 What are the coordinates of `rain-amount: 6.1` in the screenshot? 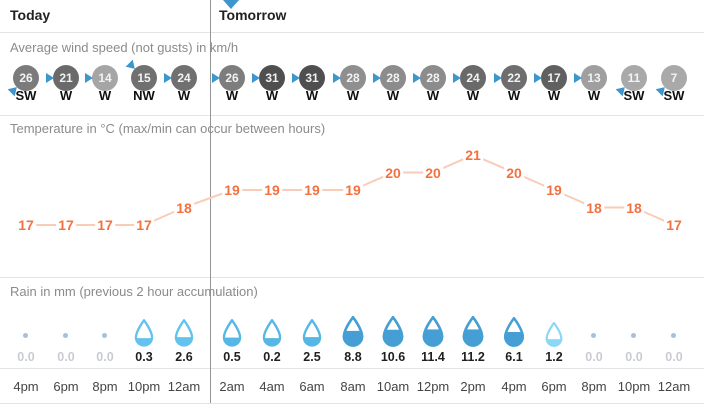 It's located at (514, 357).